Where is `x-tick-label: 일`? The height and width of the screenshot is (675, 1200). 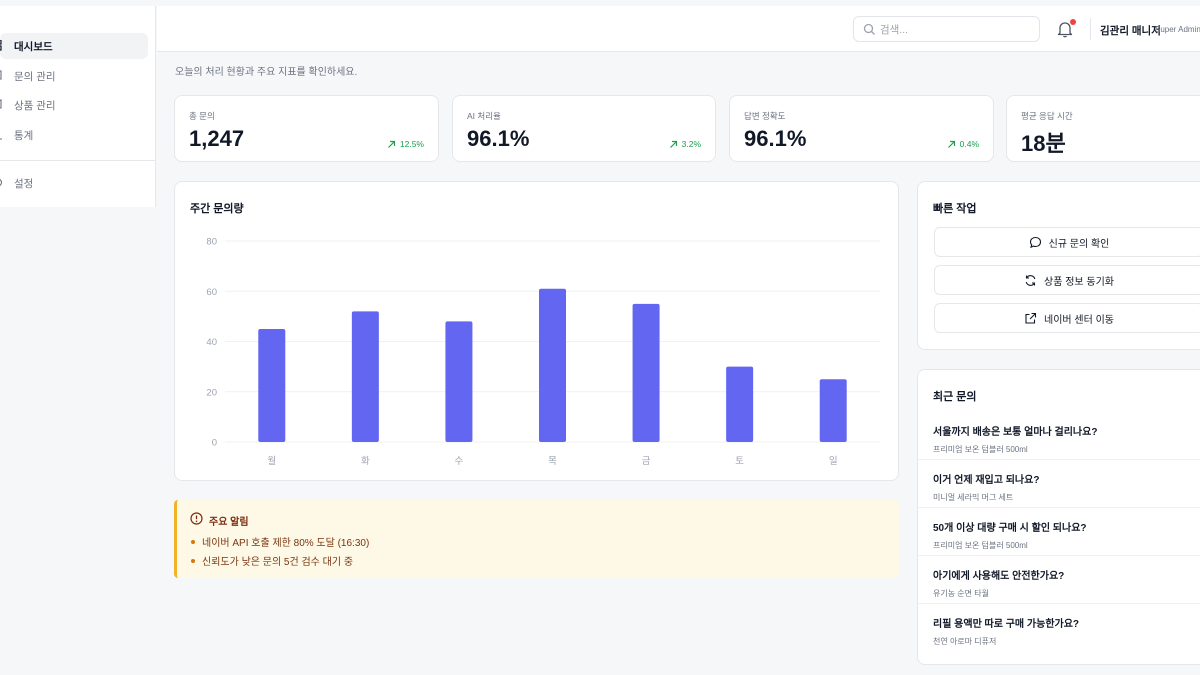
x-tick-label: 일 is located at coordinates (833, 461).